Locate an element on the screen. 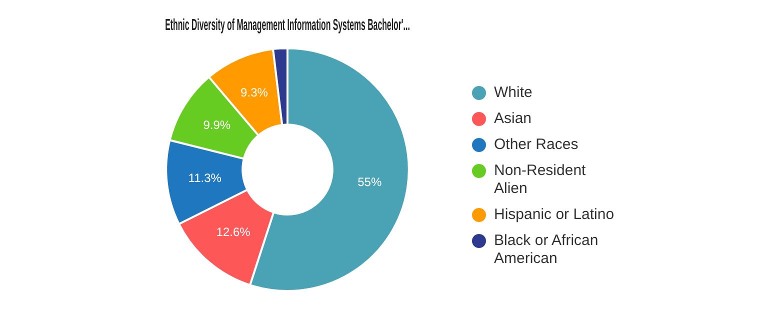 This screenshot has height=335, width=770. legend-label: Asian is located at coordinates (513, 119).